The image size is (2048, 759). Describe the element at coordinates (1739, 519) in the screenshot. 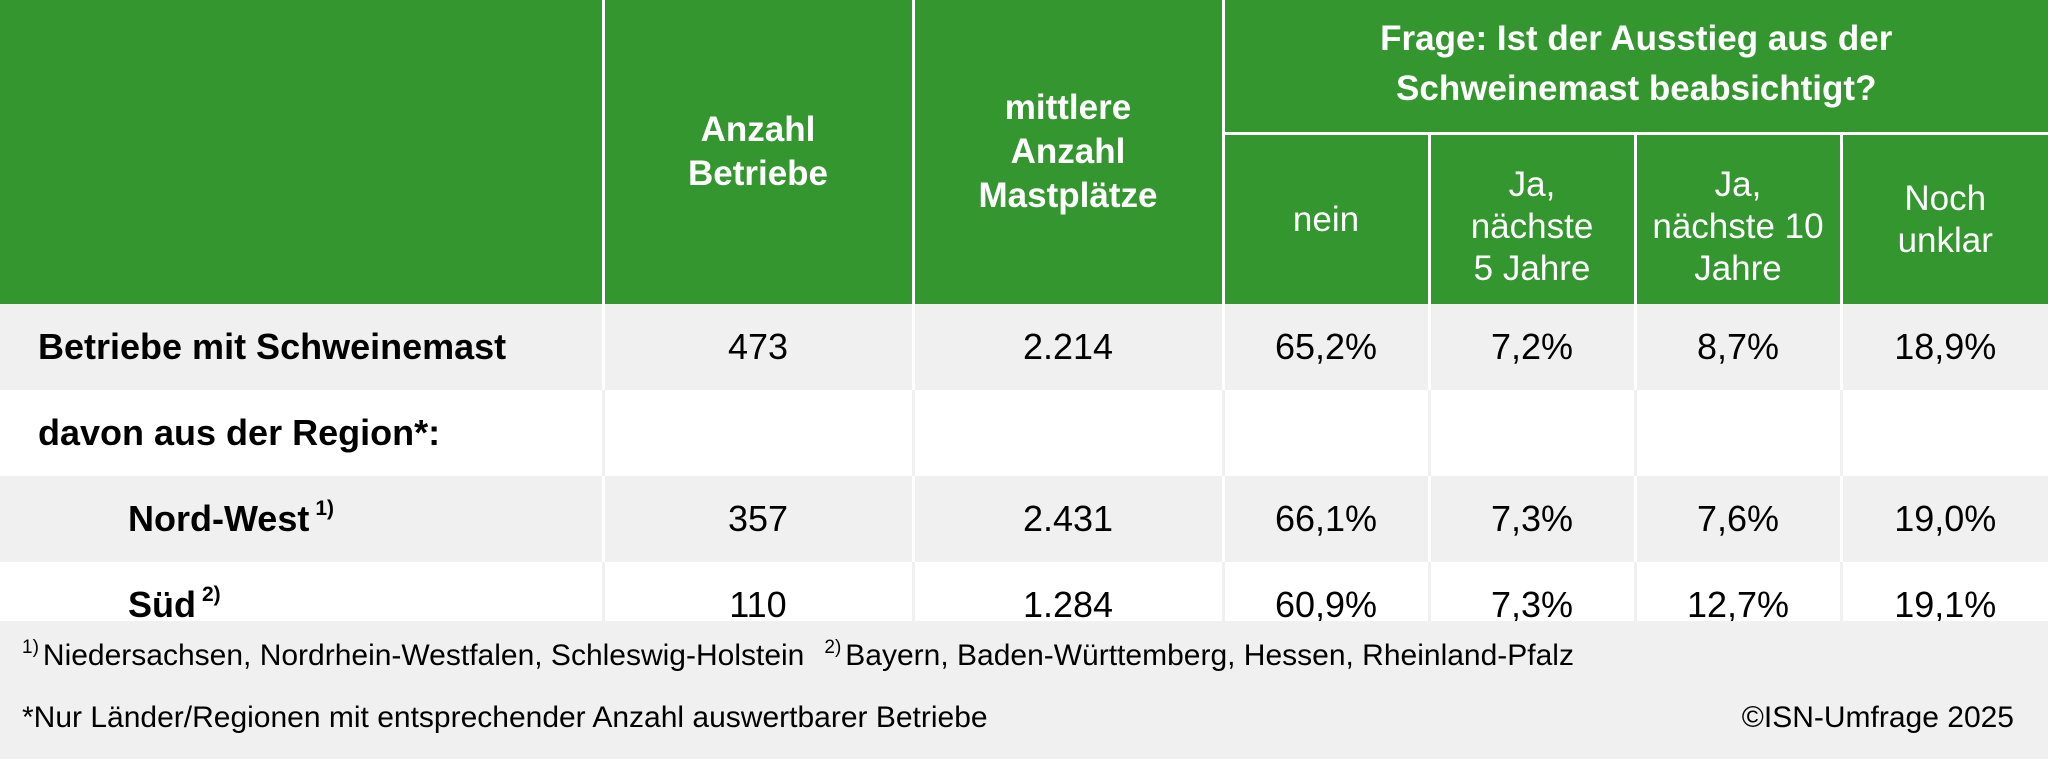

I see `value-ja-10: 7,6%` at that location.